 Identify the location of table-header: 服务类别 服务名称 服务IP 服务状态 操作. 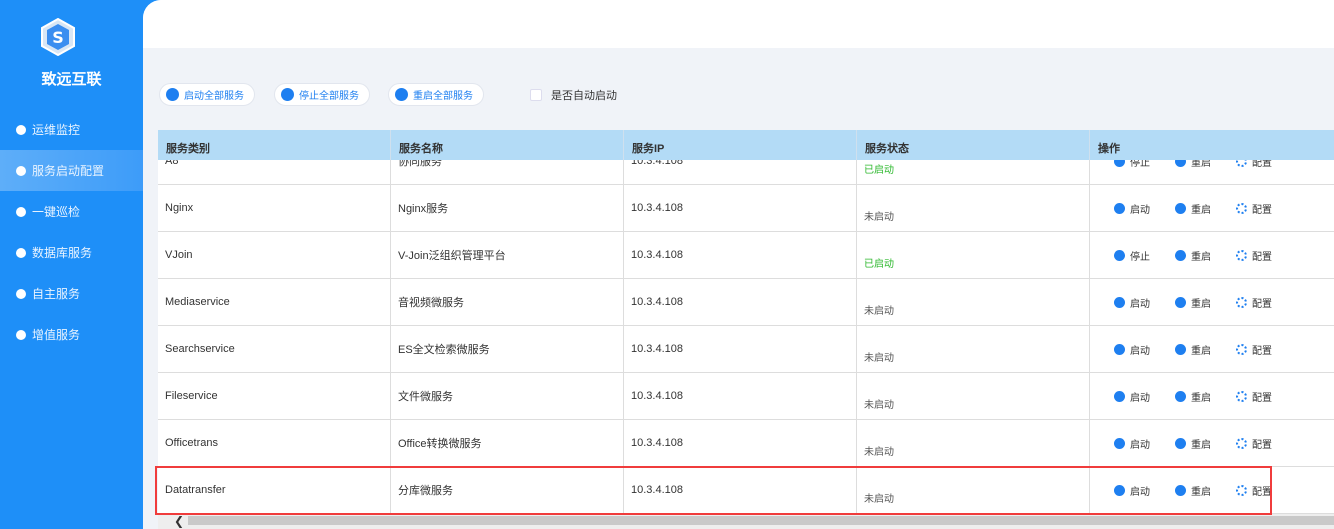
(746, 145).